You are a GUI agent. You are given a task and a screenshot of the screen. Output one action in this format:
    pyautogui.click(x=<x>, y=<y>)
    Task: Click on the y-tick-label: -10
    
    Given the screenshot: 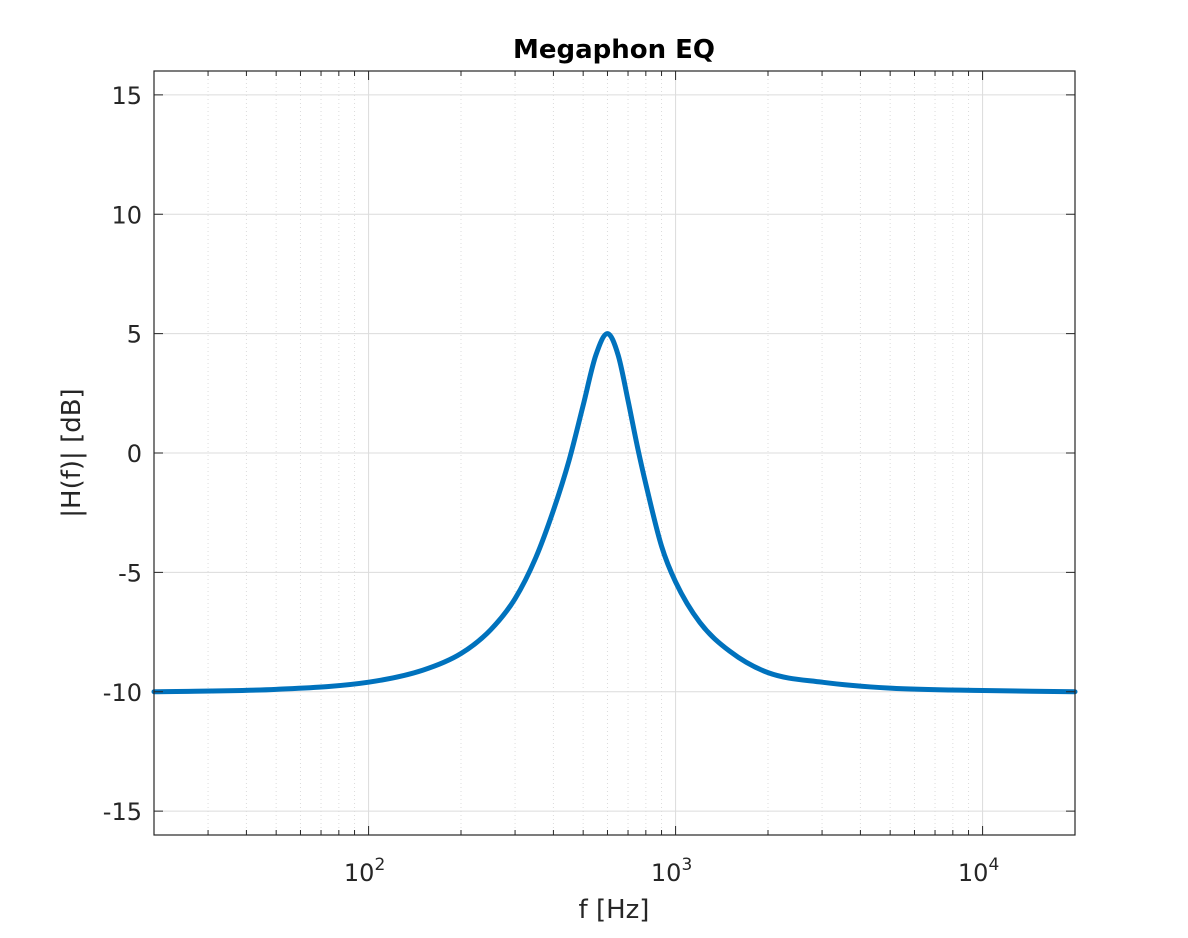 What is the action you would take?
    pyautogui.click(x=122, y=693)
    